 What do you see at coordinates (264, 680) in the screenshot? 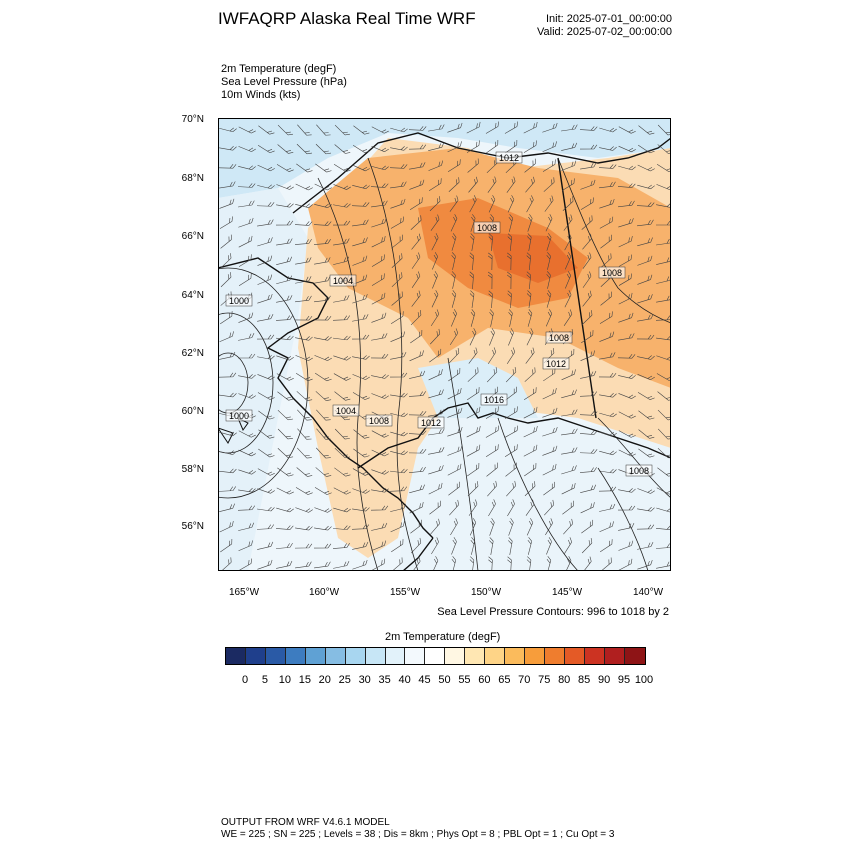
I see `colorbar-tick-label: 5` at bounding box center [264, 680].